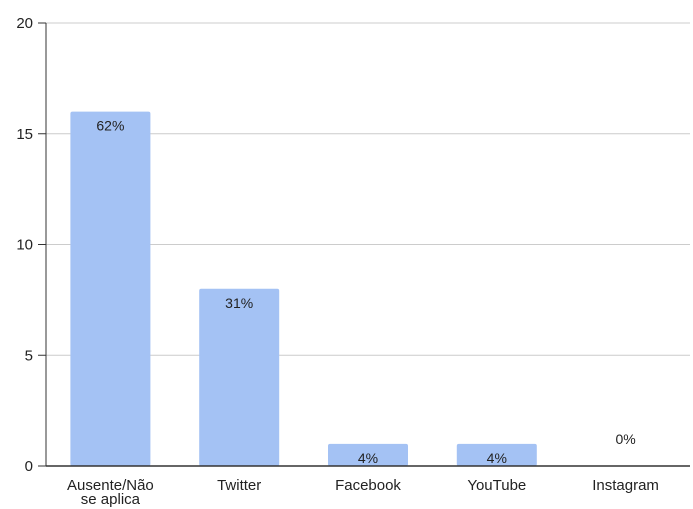 This screenshot has height=509, width=693. What do you see at coordinates (368, 458) in the screenshot?
I see `data-label-facebook: 4%` at bounding box center [368, 458].